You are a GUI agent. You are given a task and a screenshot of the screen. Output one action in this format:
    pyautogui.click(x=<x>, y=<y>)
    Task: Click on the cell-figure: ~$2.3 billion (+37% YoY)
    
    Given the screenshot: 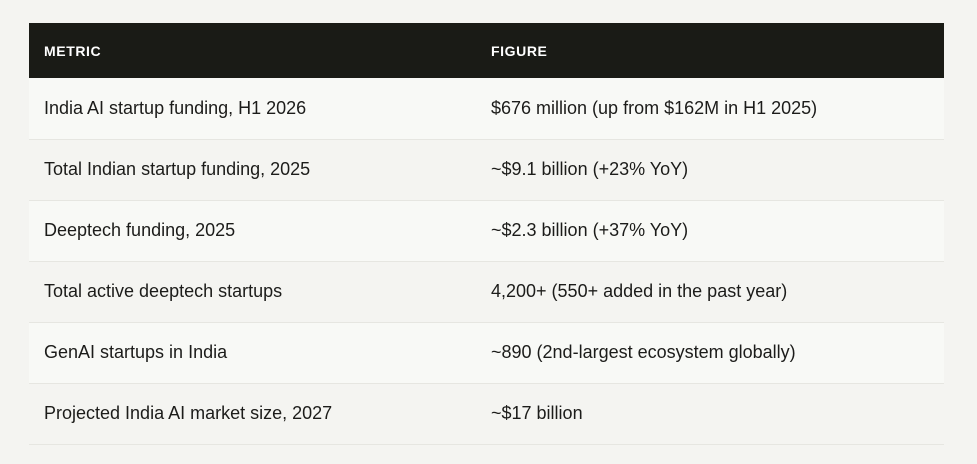 What is the action you would take?
    pyautogui.click(x=590, y=230)
    